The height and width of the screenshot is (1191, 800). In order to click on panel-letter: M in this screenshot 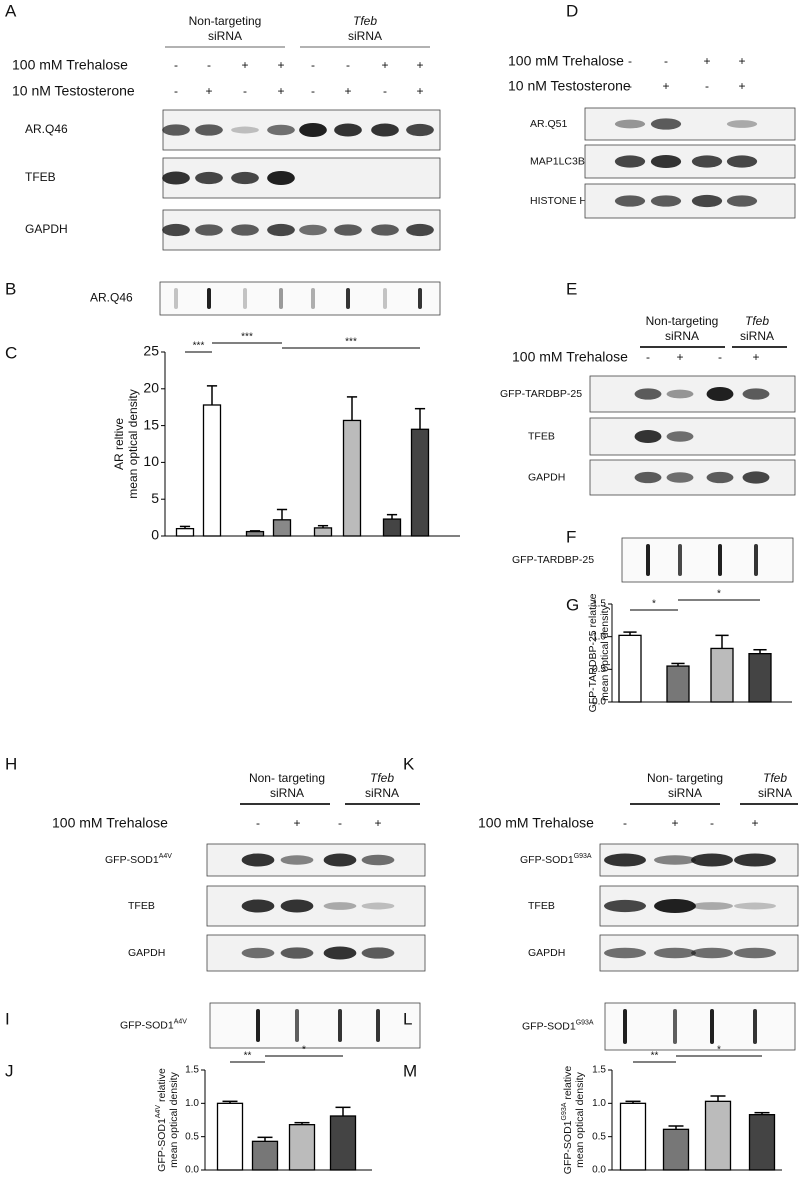, I will do `click(410, 1070)`.